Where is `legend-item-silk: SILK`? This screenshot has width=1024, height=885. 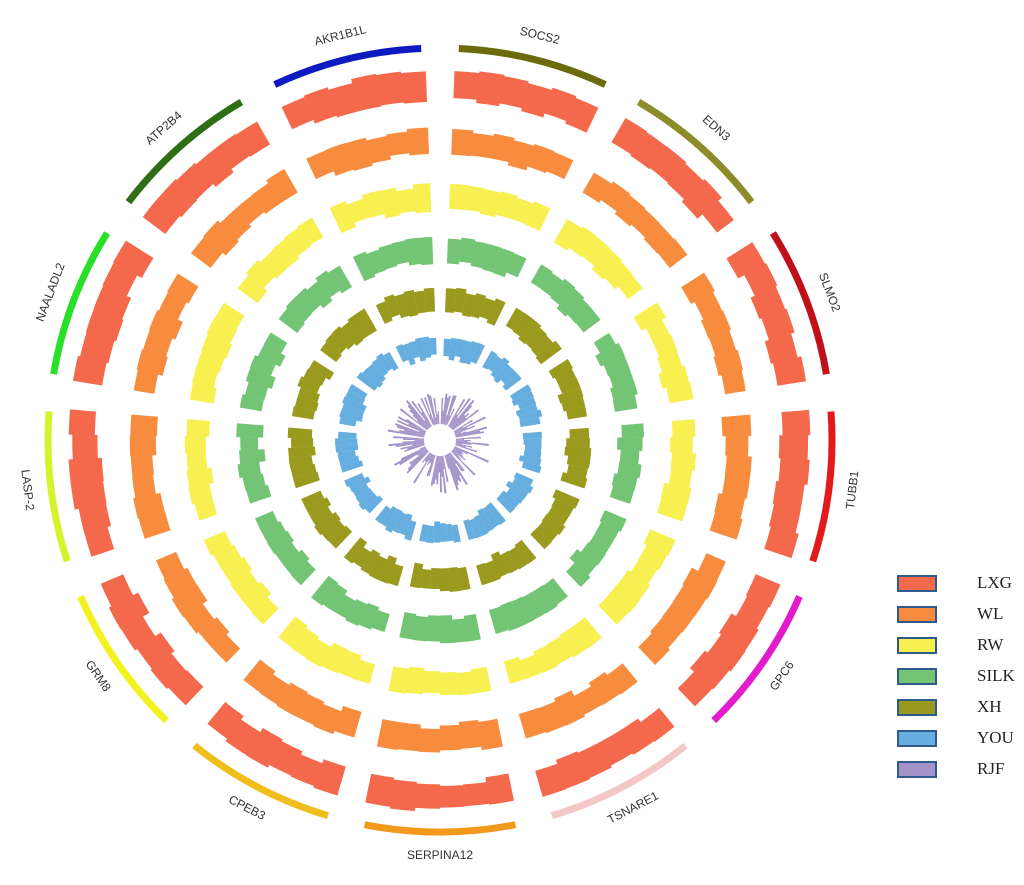
legend-item-silk: SILK is located at coordinates (955, 680).